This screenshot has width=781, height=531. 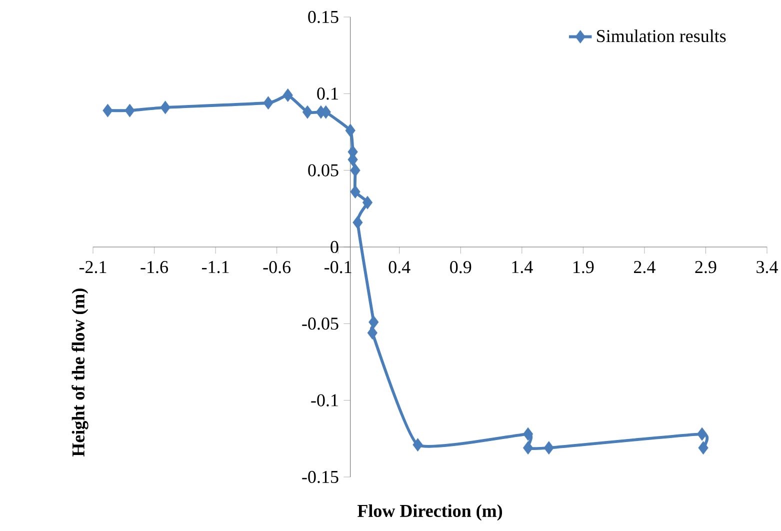 I want to click on x-tick-label: 3.4, so click(x=767, y=267).